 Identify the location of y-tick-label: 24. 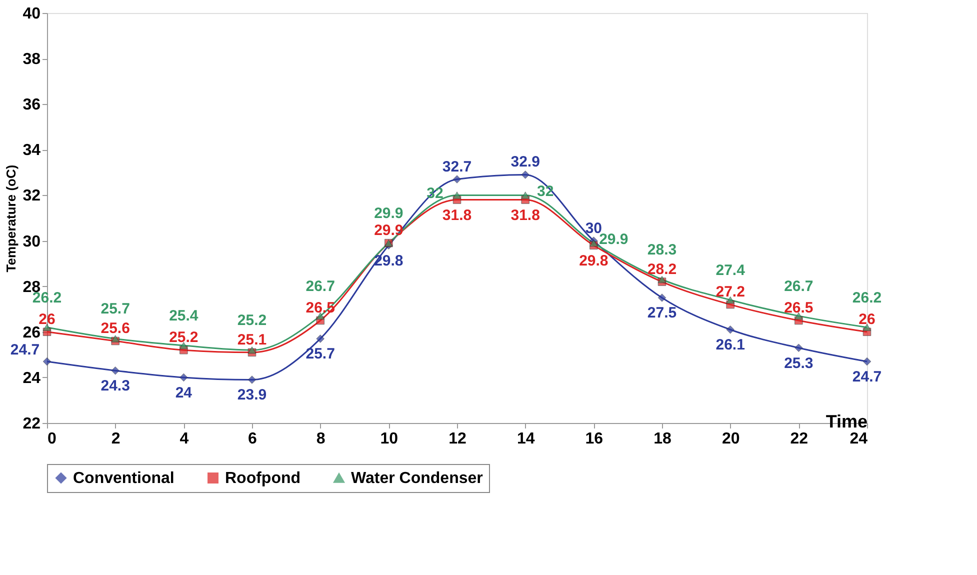
(31, 378).